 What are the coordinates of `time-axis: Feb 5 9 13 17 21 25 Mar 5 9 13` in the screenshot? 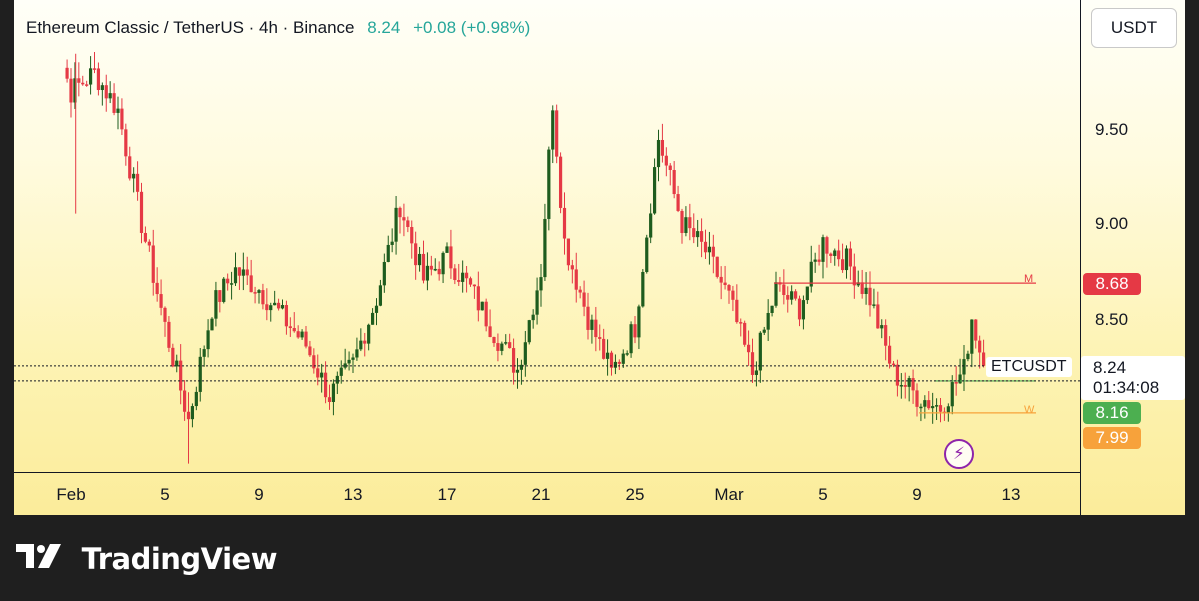 It's located at (547, 493).